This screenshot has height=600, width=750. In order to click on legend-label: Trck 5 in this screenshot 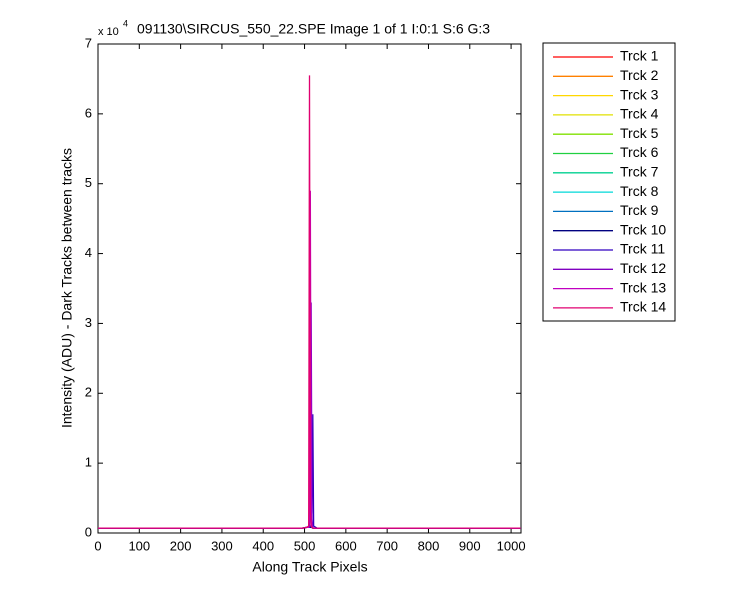, I will do `click(639, 133)`.